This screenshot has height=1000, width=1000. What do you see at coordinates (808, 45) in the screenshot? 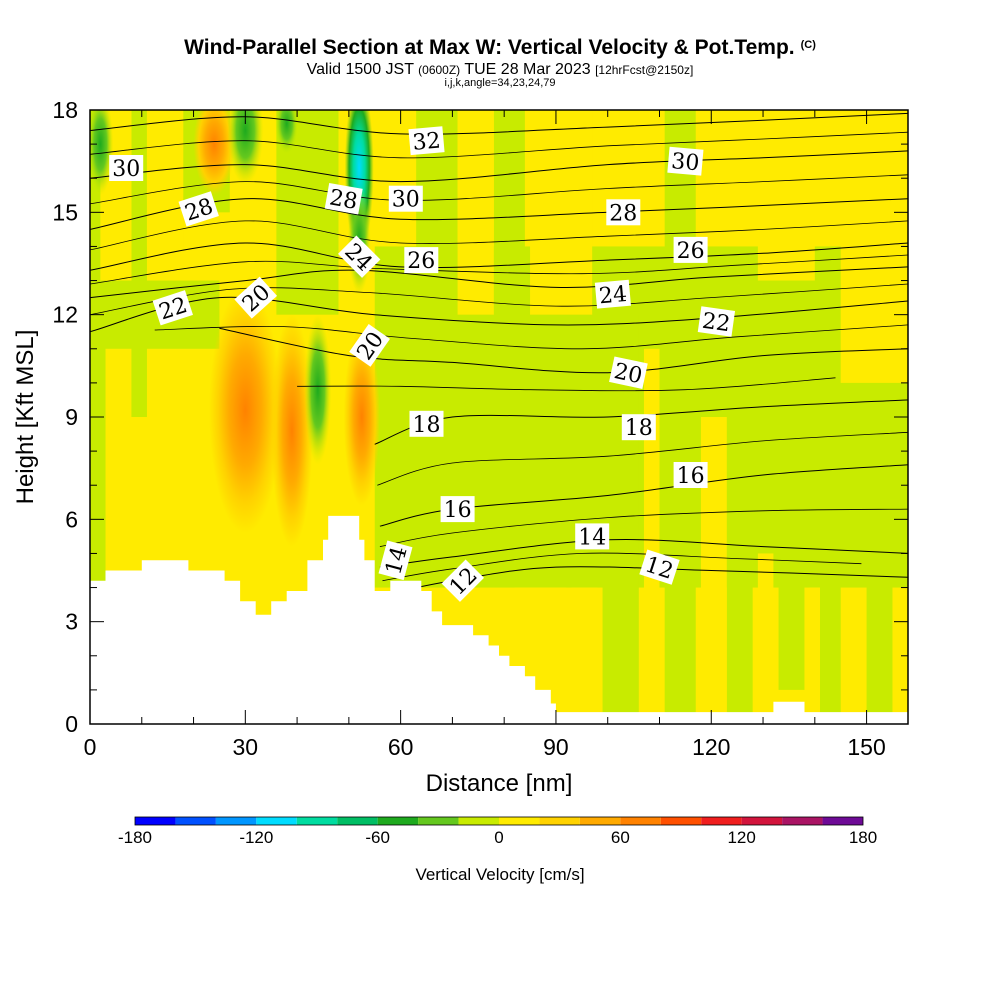
I see `title-tag: (C)` at bounding box center [808, 45].